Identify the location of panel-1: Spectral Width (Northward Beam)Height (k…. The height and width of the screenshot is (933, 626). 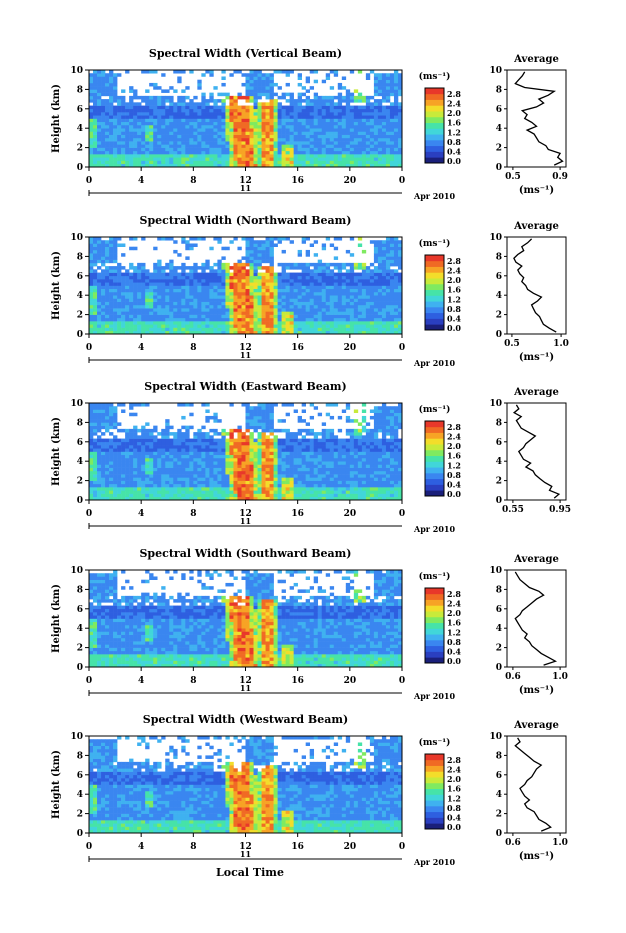
(310, 291).